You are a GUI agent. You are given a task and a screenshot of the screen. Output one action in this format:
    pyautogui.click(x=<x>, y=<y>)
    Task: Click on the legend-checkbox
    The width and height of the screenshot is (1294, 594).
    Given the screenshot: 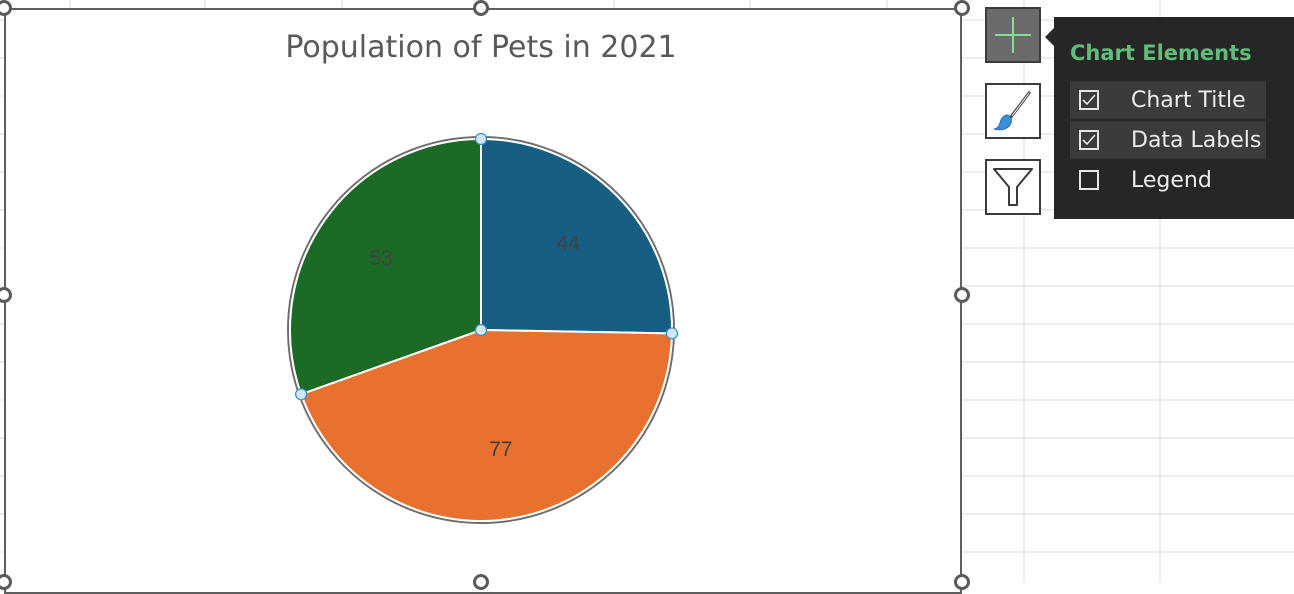 What is the action you would take?
    pyautogui.click(x=1089, y=180)
    